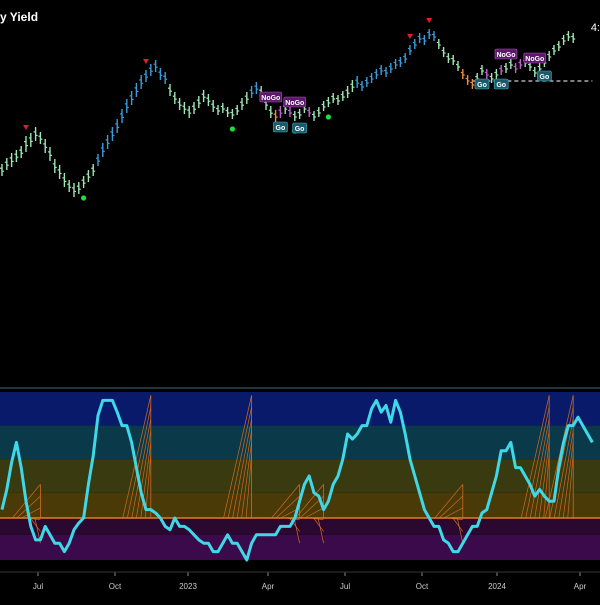  What do you see at coordinates (595, 28) in the screenshot?
I see `top-right-value: 4:` at bounding box center [595, 28].